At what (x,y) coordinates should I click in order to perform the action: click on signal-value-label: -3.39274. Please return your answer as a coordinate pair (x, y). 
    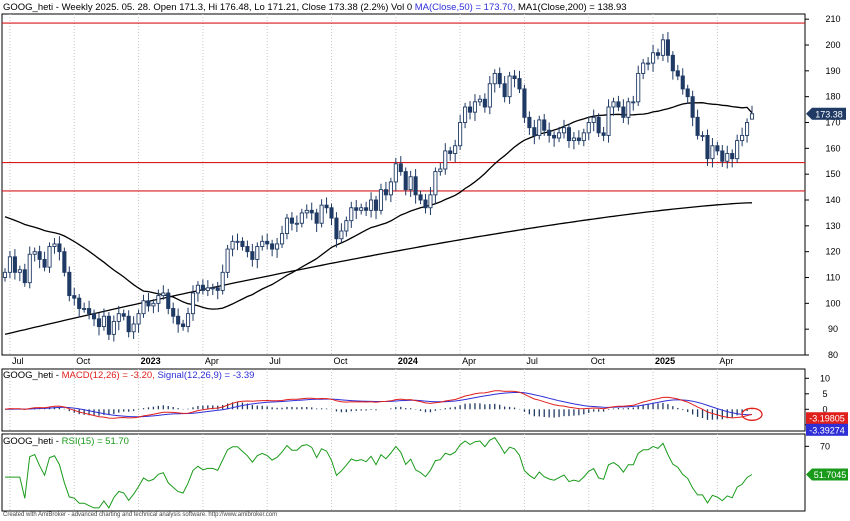
    Looking at the image, I should click on (827, 430).